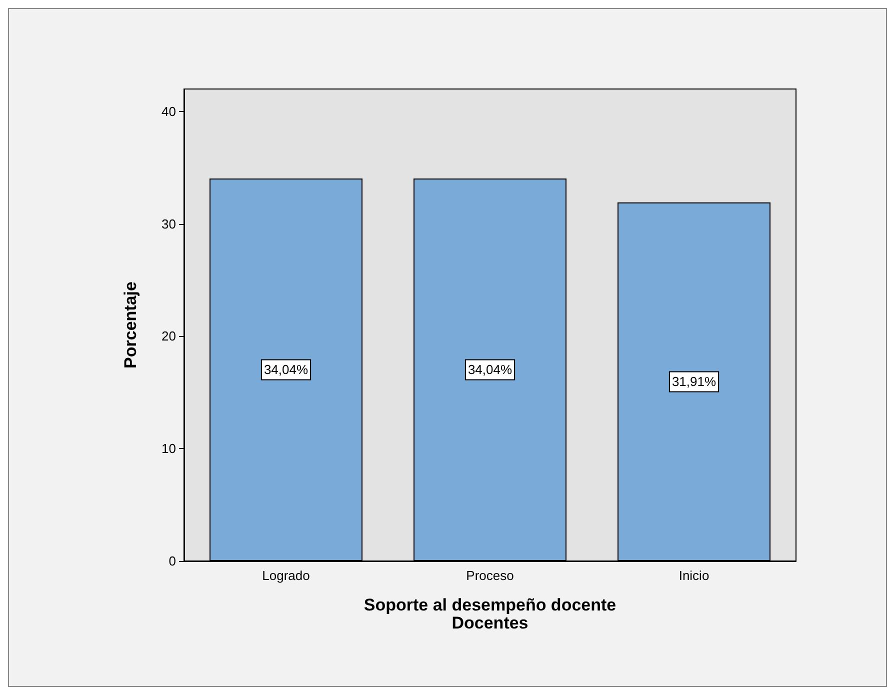 Image resolution: width=895 pixels, height=695 pixels. What do you see at coordinates (694, 575) in the screenshot?
I see `x-tick-label: Inicio` at bounding box center [694, 575].